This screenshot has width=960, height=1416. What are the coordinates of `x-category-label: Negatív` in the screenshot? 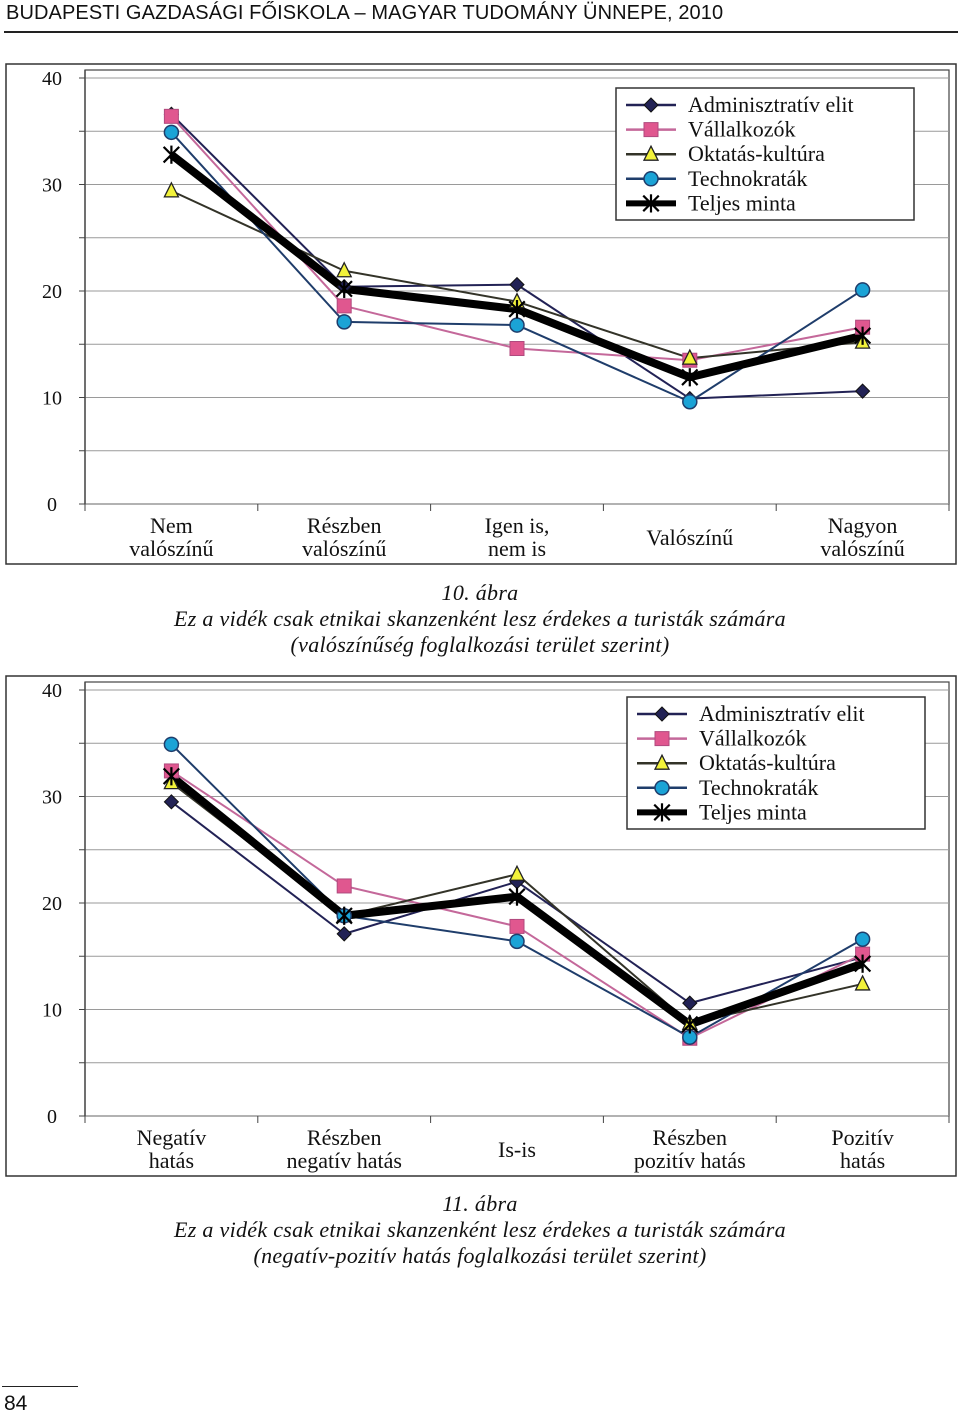 It's located at (172, 1137).